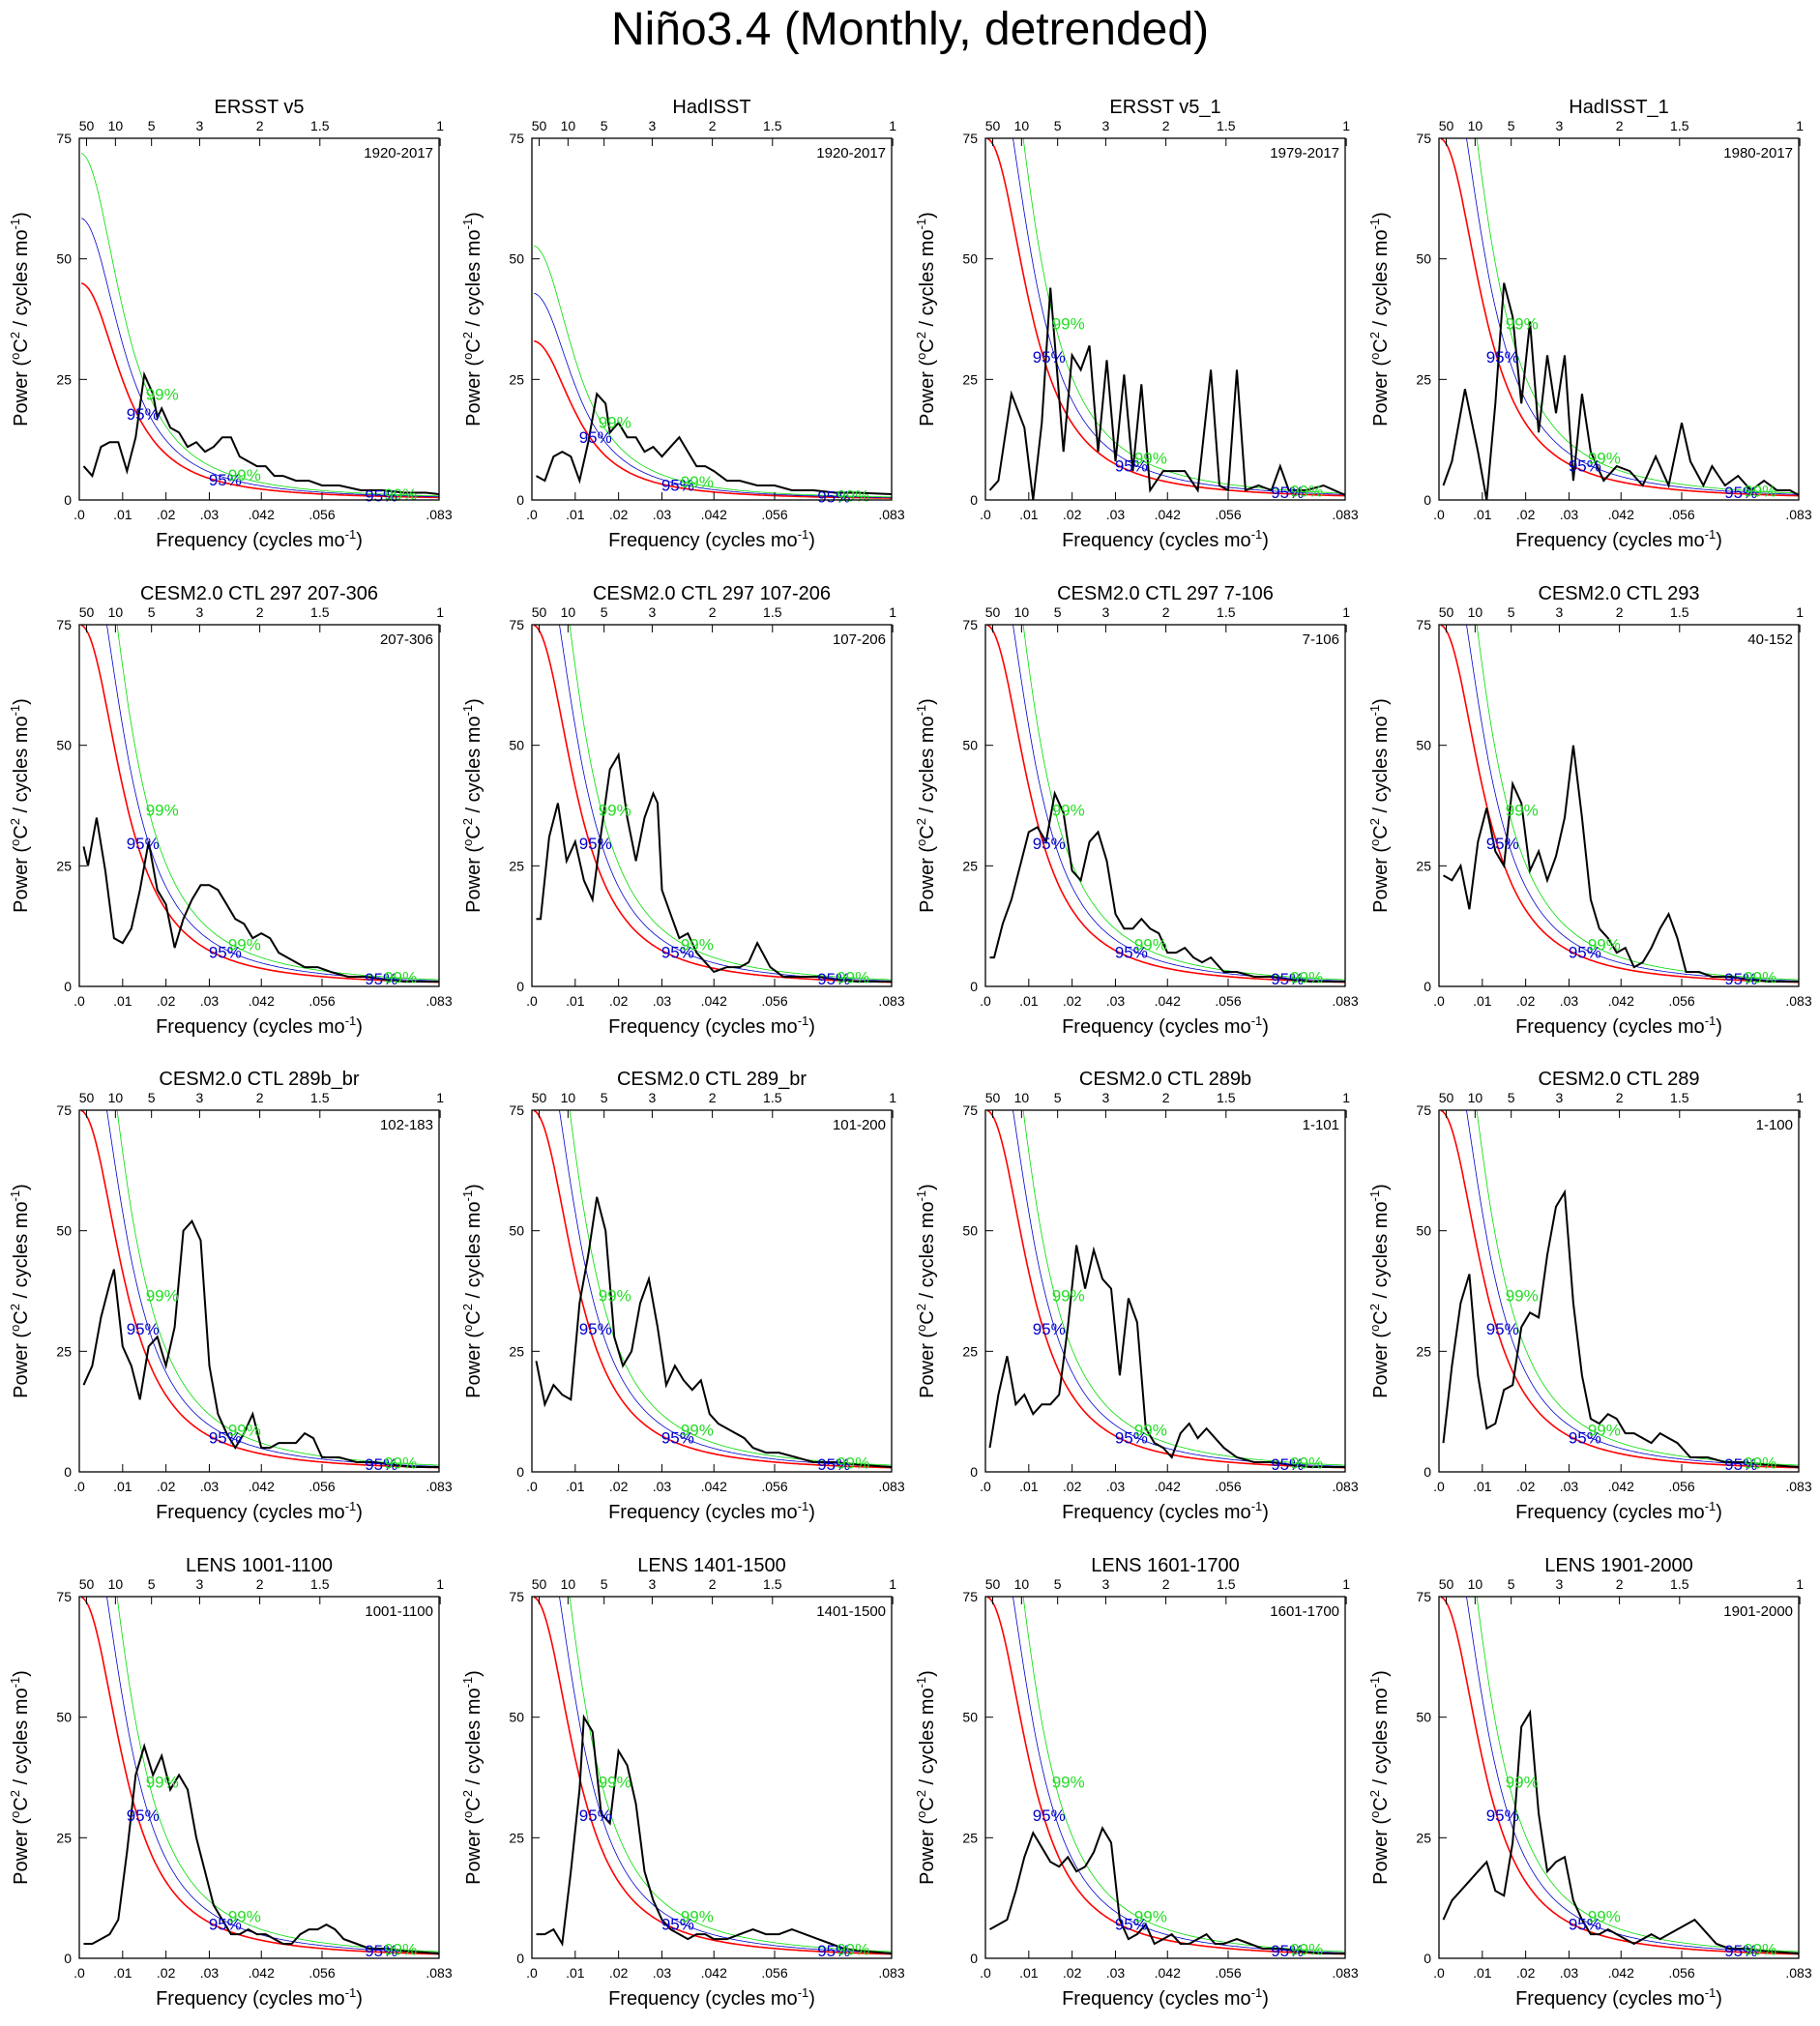 This screenshot has width=1820, height=2026. What do you see at coordinates (1374, 224) in the screenshot?
I see `ylabel-sup: -1` at bounding box center [1374, 224].